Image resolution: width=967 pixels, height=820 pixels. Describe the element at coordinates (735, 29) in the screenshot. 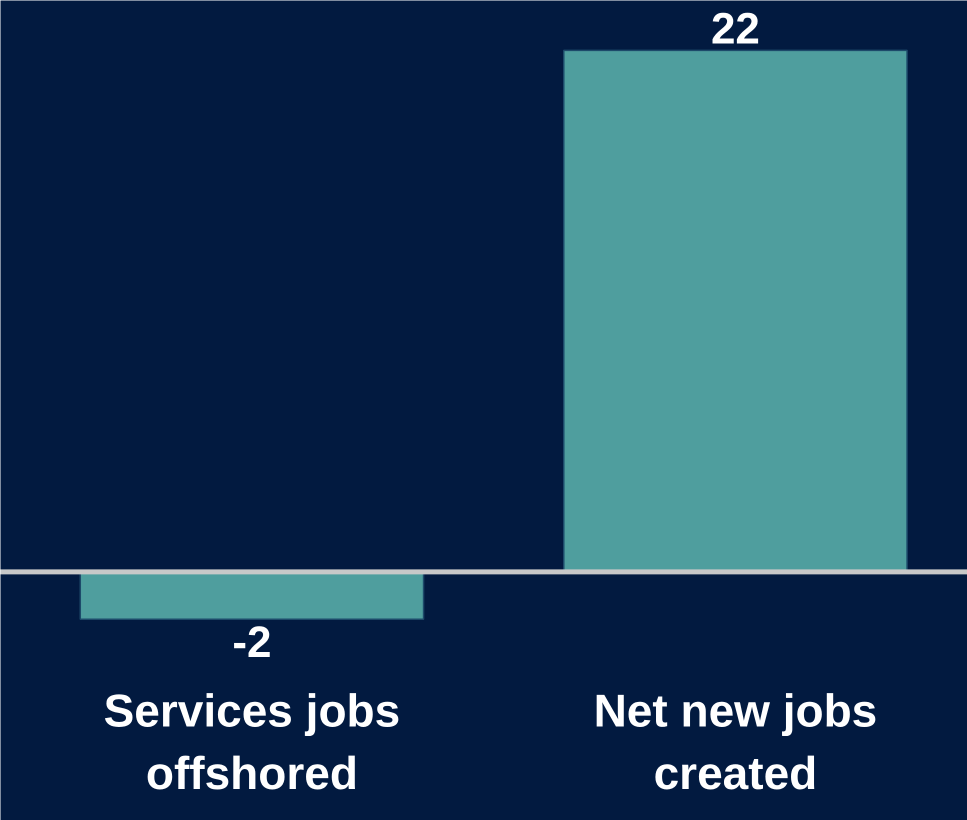

I see `data-label: 22` at that location.